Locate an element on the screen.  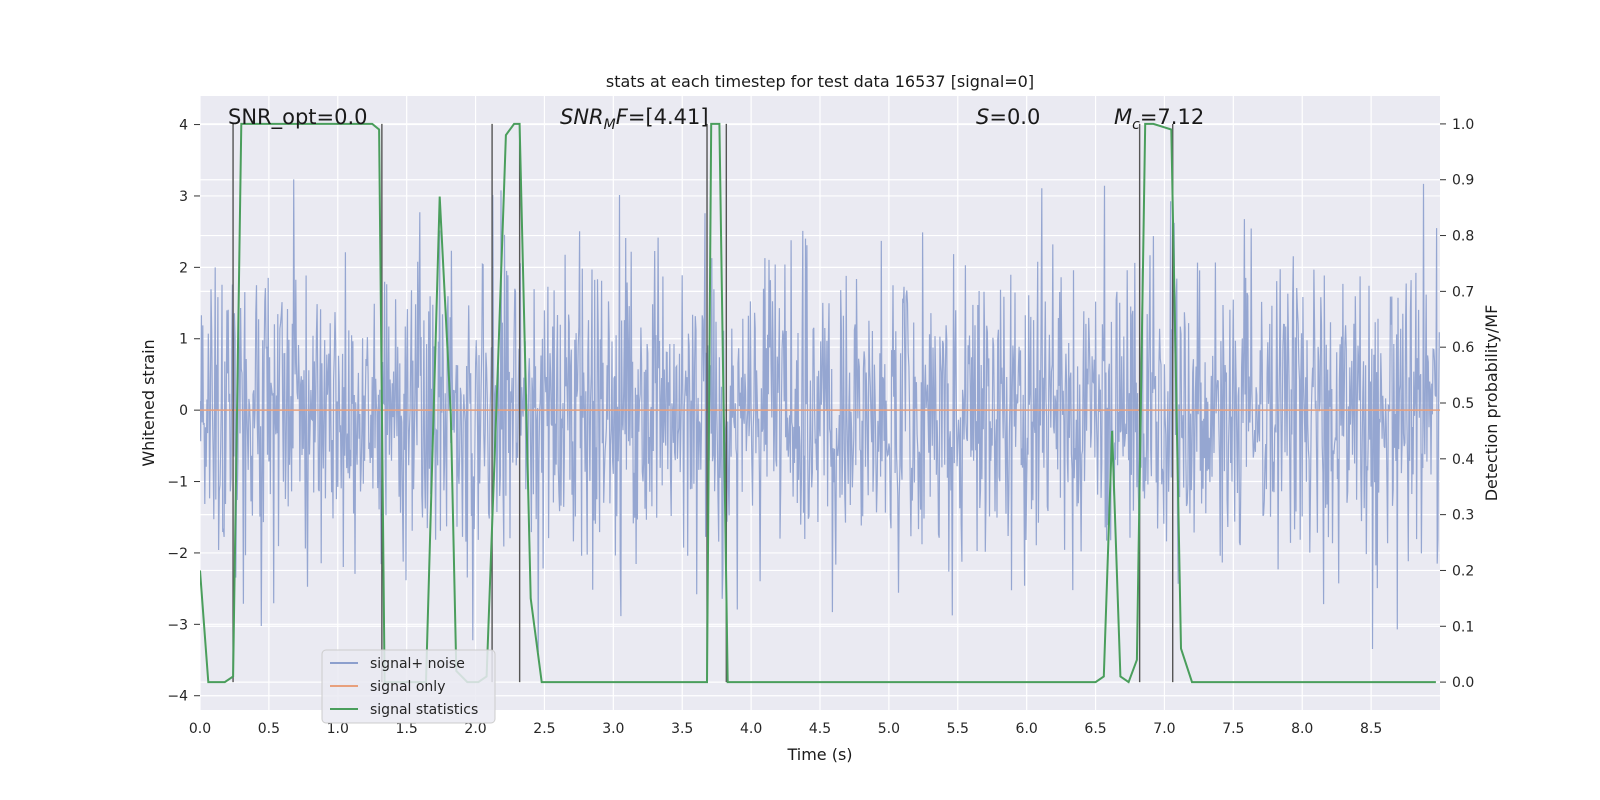
y-right-tick-label: 0.8 is located at coordinates (1463, 237).